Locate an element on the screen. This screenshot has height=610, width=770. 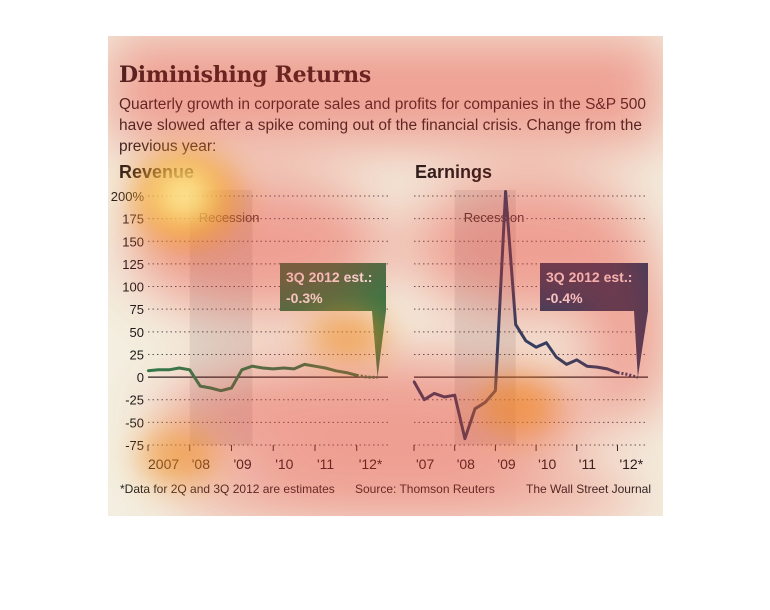
revenue-x-tick-label: 2007 is located at coordinates (163, 464).